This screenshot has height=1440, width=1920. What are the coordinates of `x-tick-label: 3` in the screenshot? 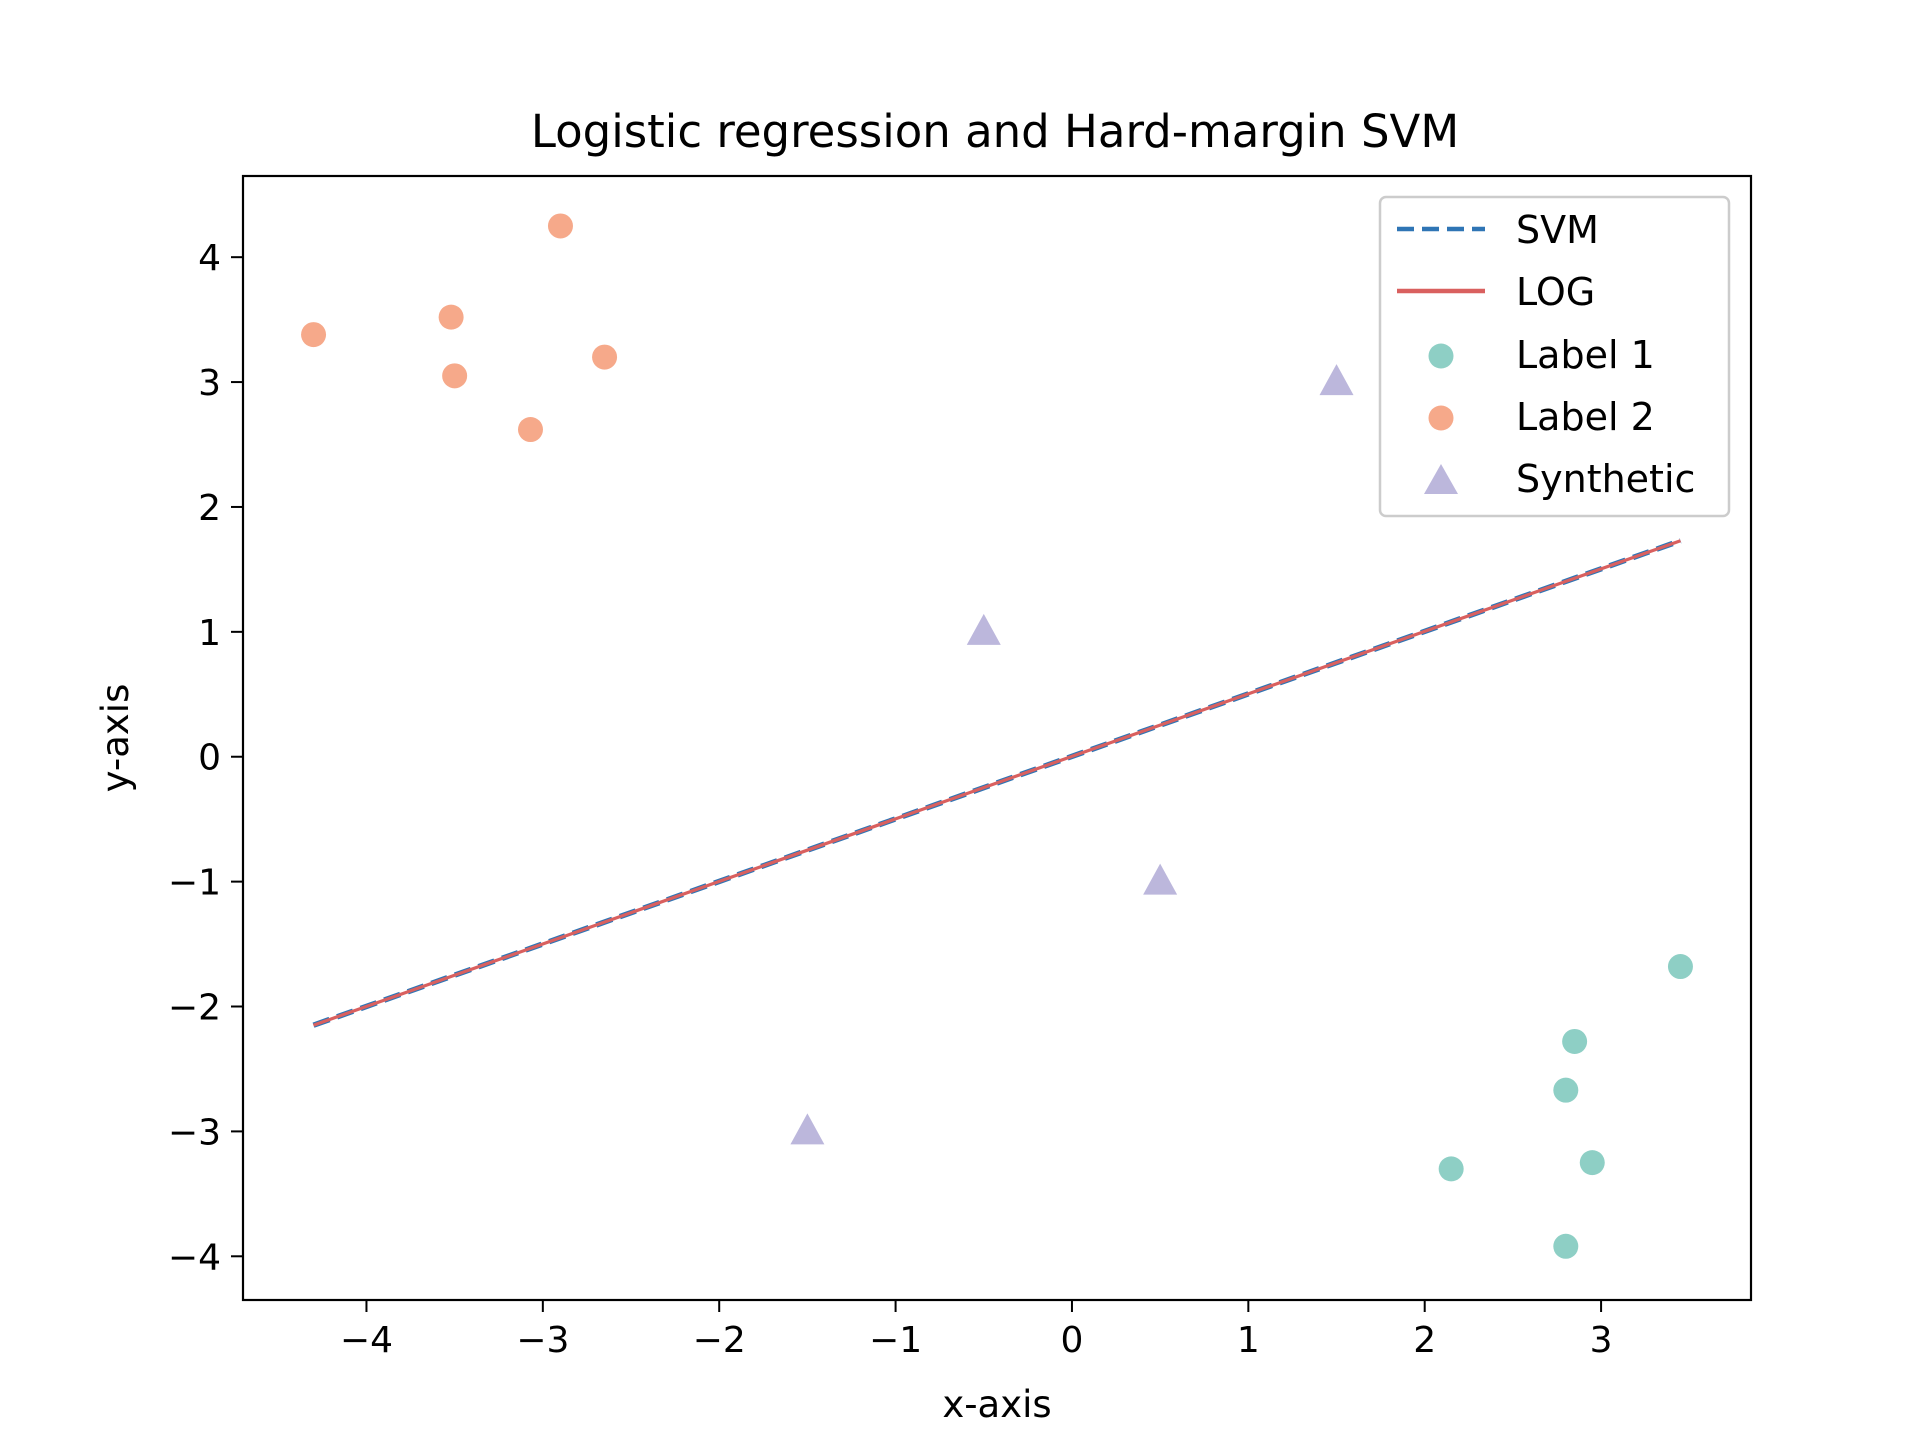 It's located at (1601, 1340).